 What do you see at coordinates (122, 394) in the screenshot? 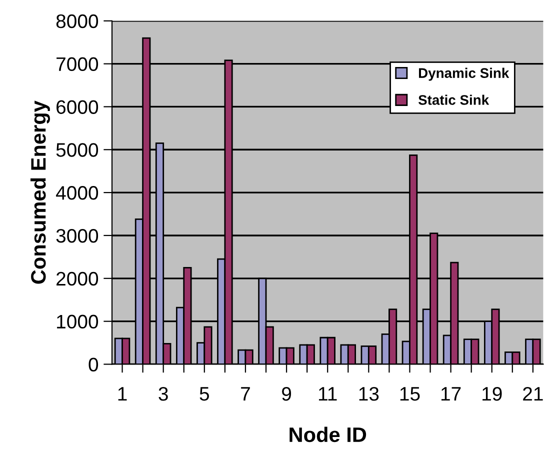
I see `x-tick-label: 1` at bounding box center [122, 394].